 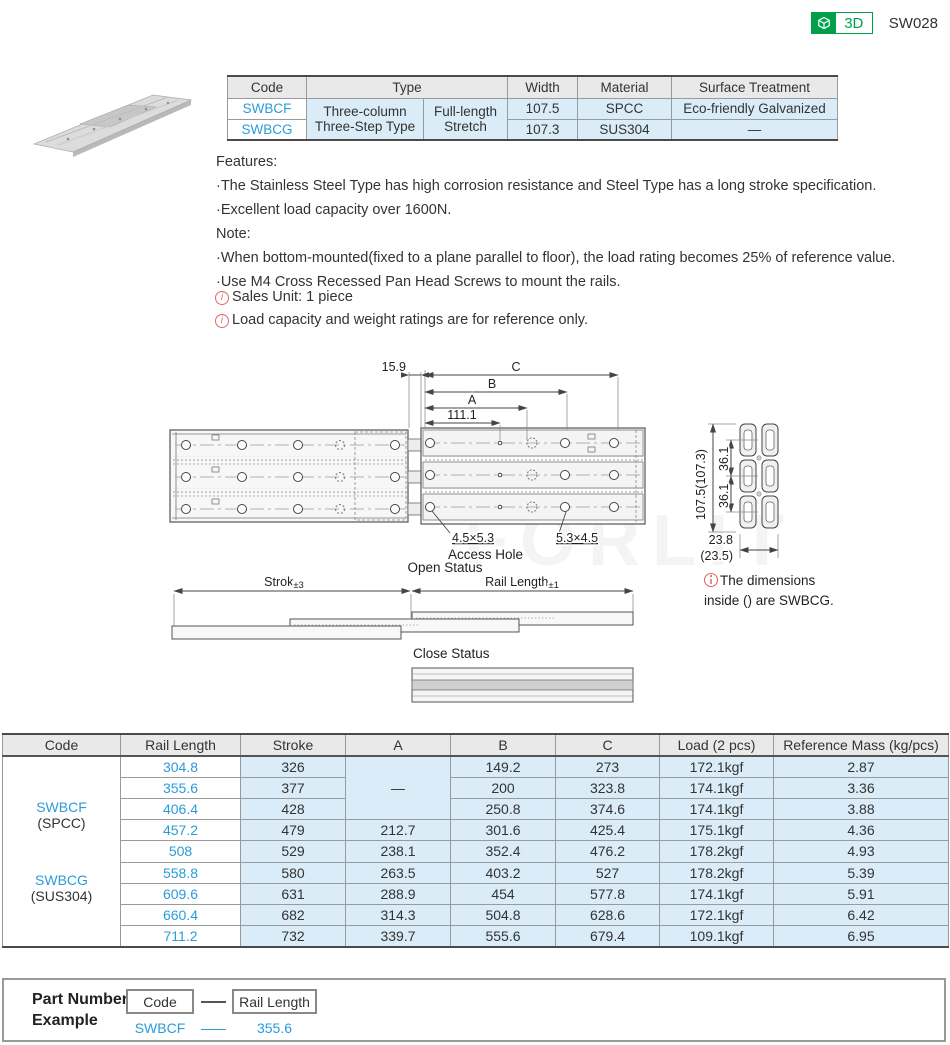 What do you see at coordinates (160, 1028) in the screenshot?
I see `pn-example-code: SWBCF` at bounding box center [160, 1028].